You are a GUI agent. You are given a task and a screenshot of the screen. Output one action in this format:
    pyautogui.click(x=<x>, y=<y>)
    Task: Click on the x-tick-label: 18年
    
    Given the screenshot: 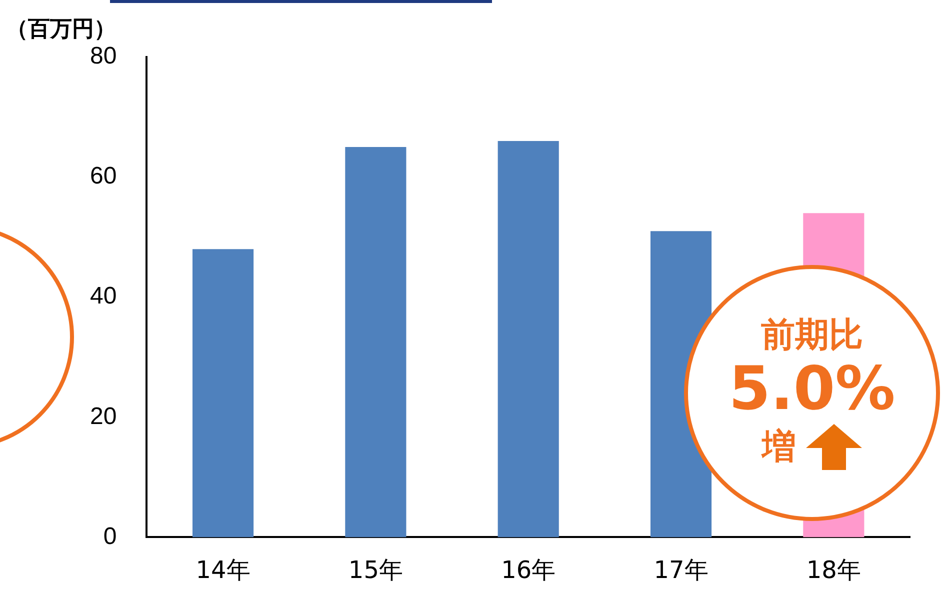 What is the action you would take?
    pyautogui.click(x=833, y=570)
    